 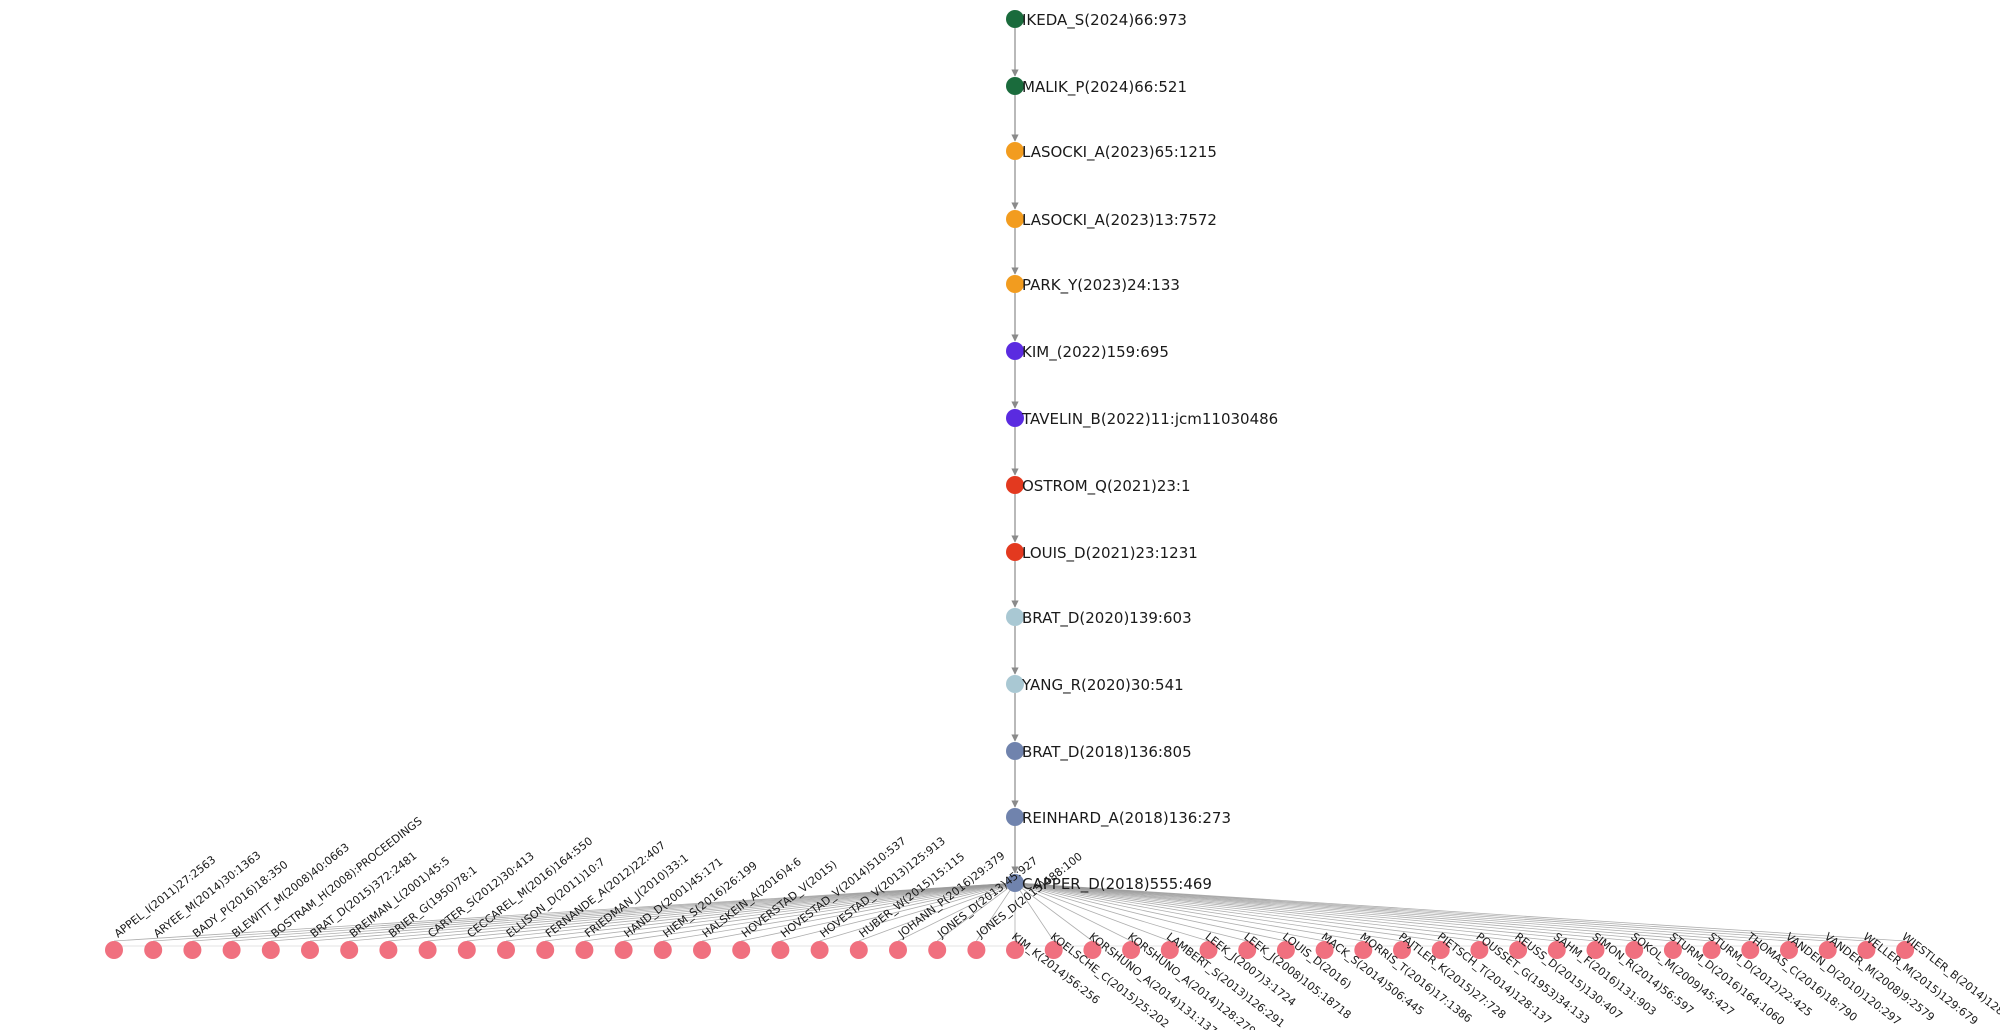 I want to click on chain-node-label: YANG_R(2020)30:541, so click(x=1102, y=685).